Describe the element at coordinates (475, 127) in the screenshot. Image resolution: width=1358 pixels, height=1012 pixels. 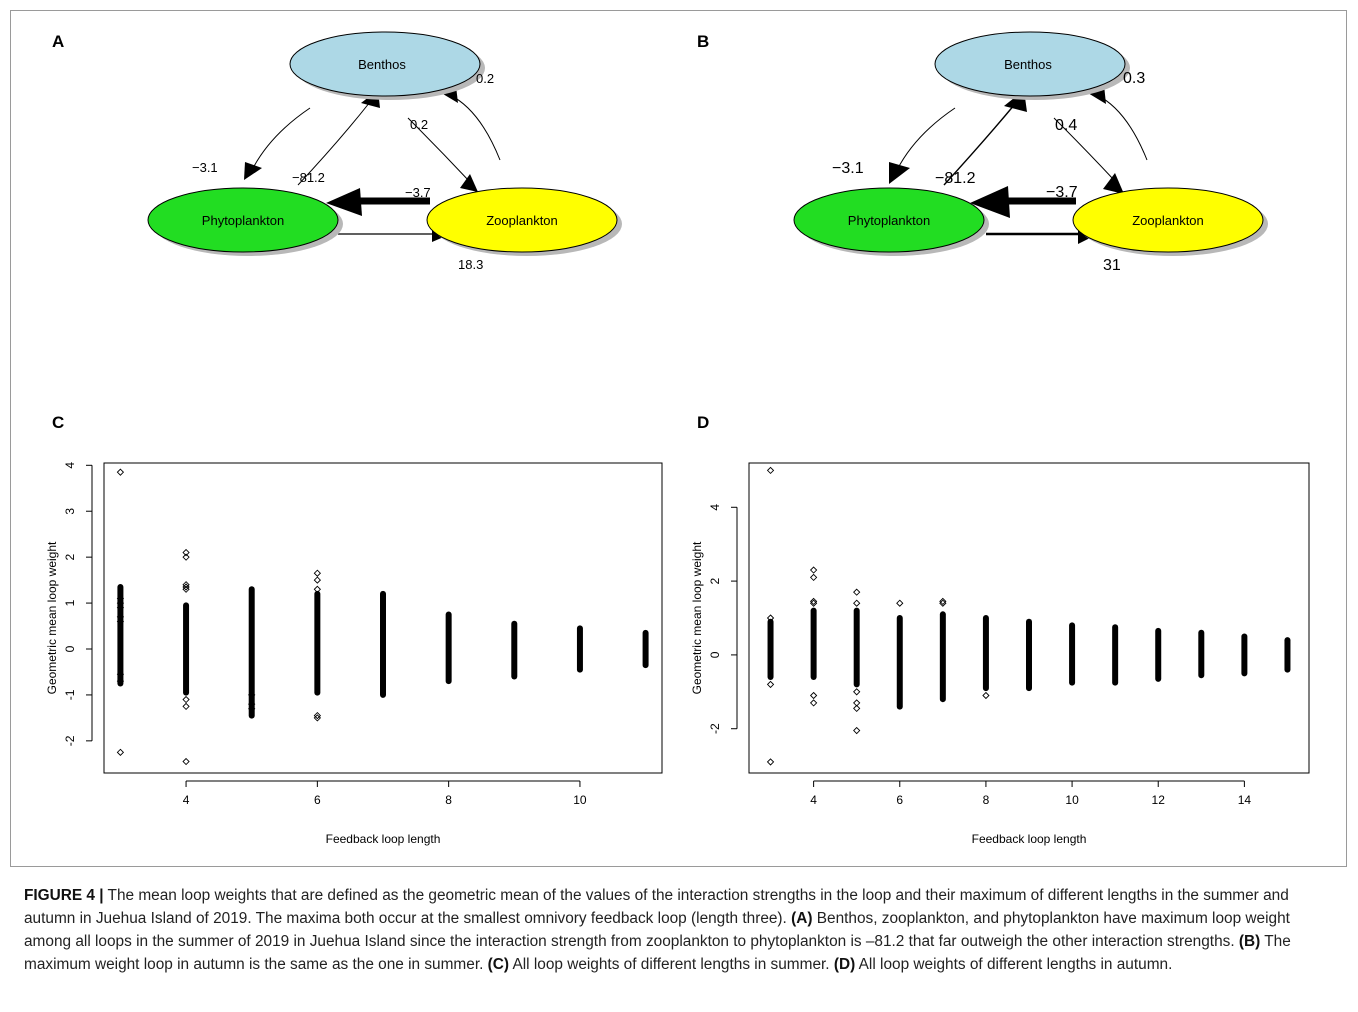
I see `edge-zooplankton-to-benthos` at that location.